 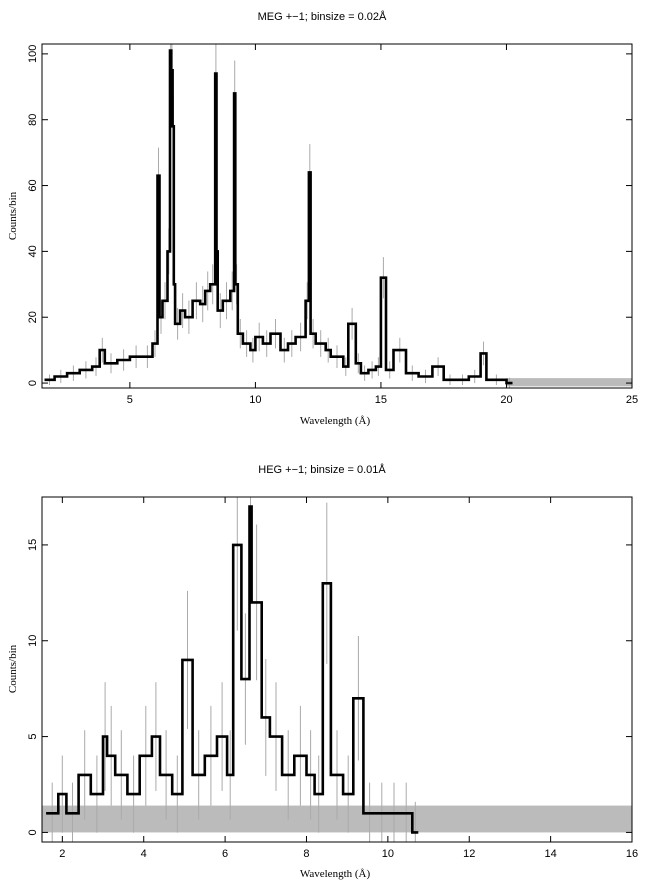 What do you see at coordinates (469, 854) in the screenshot?
I see `heg-x-tick-label: 12` at bounding box center [469, 854].